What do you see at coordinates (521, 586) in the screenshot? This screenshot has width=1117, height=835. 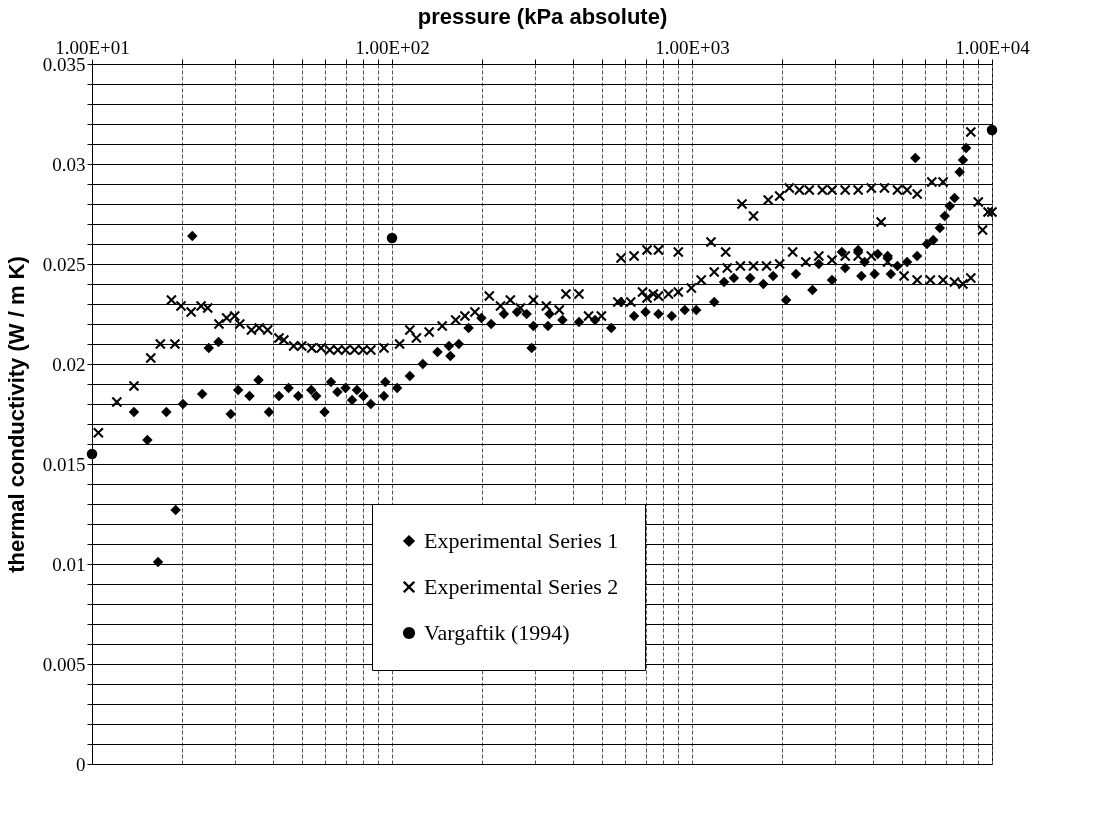 I see `legend-label: Experimental Series 2` at bounding box center [521, 586].